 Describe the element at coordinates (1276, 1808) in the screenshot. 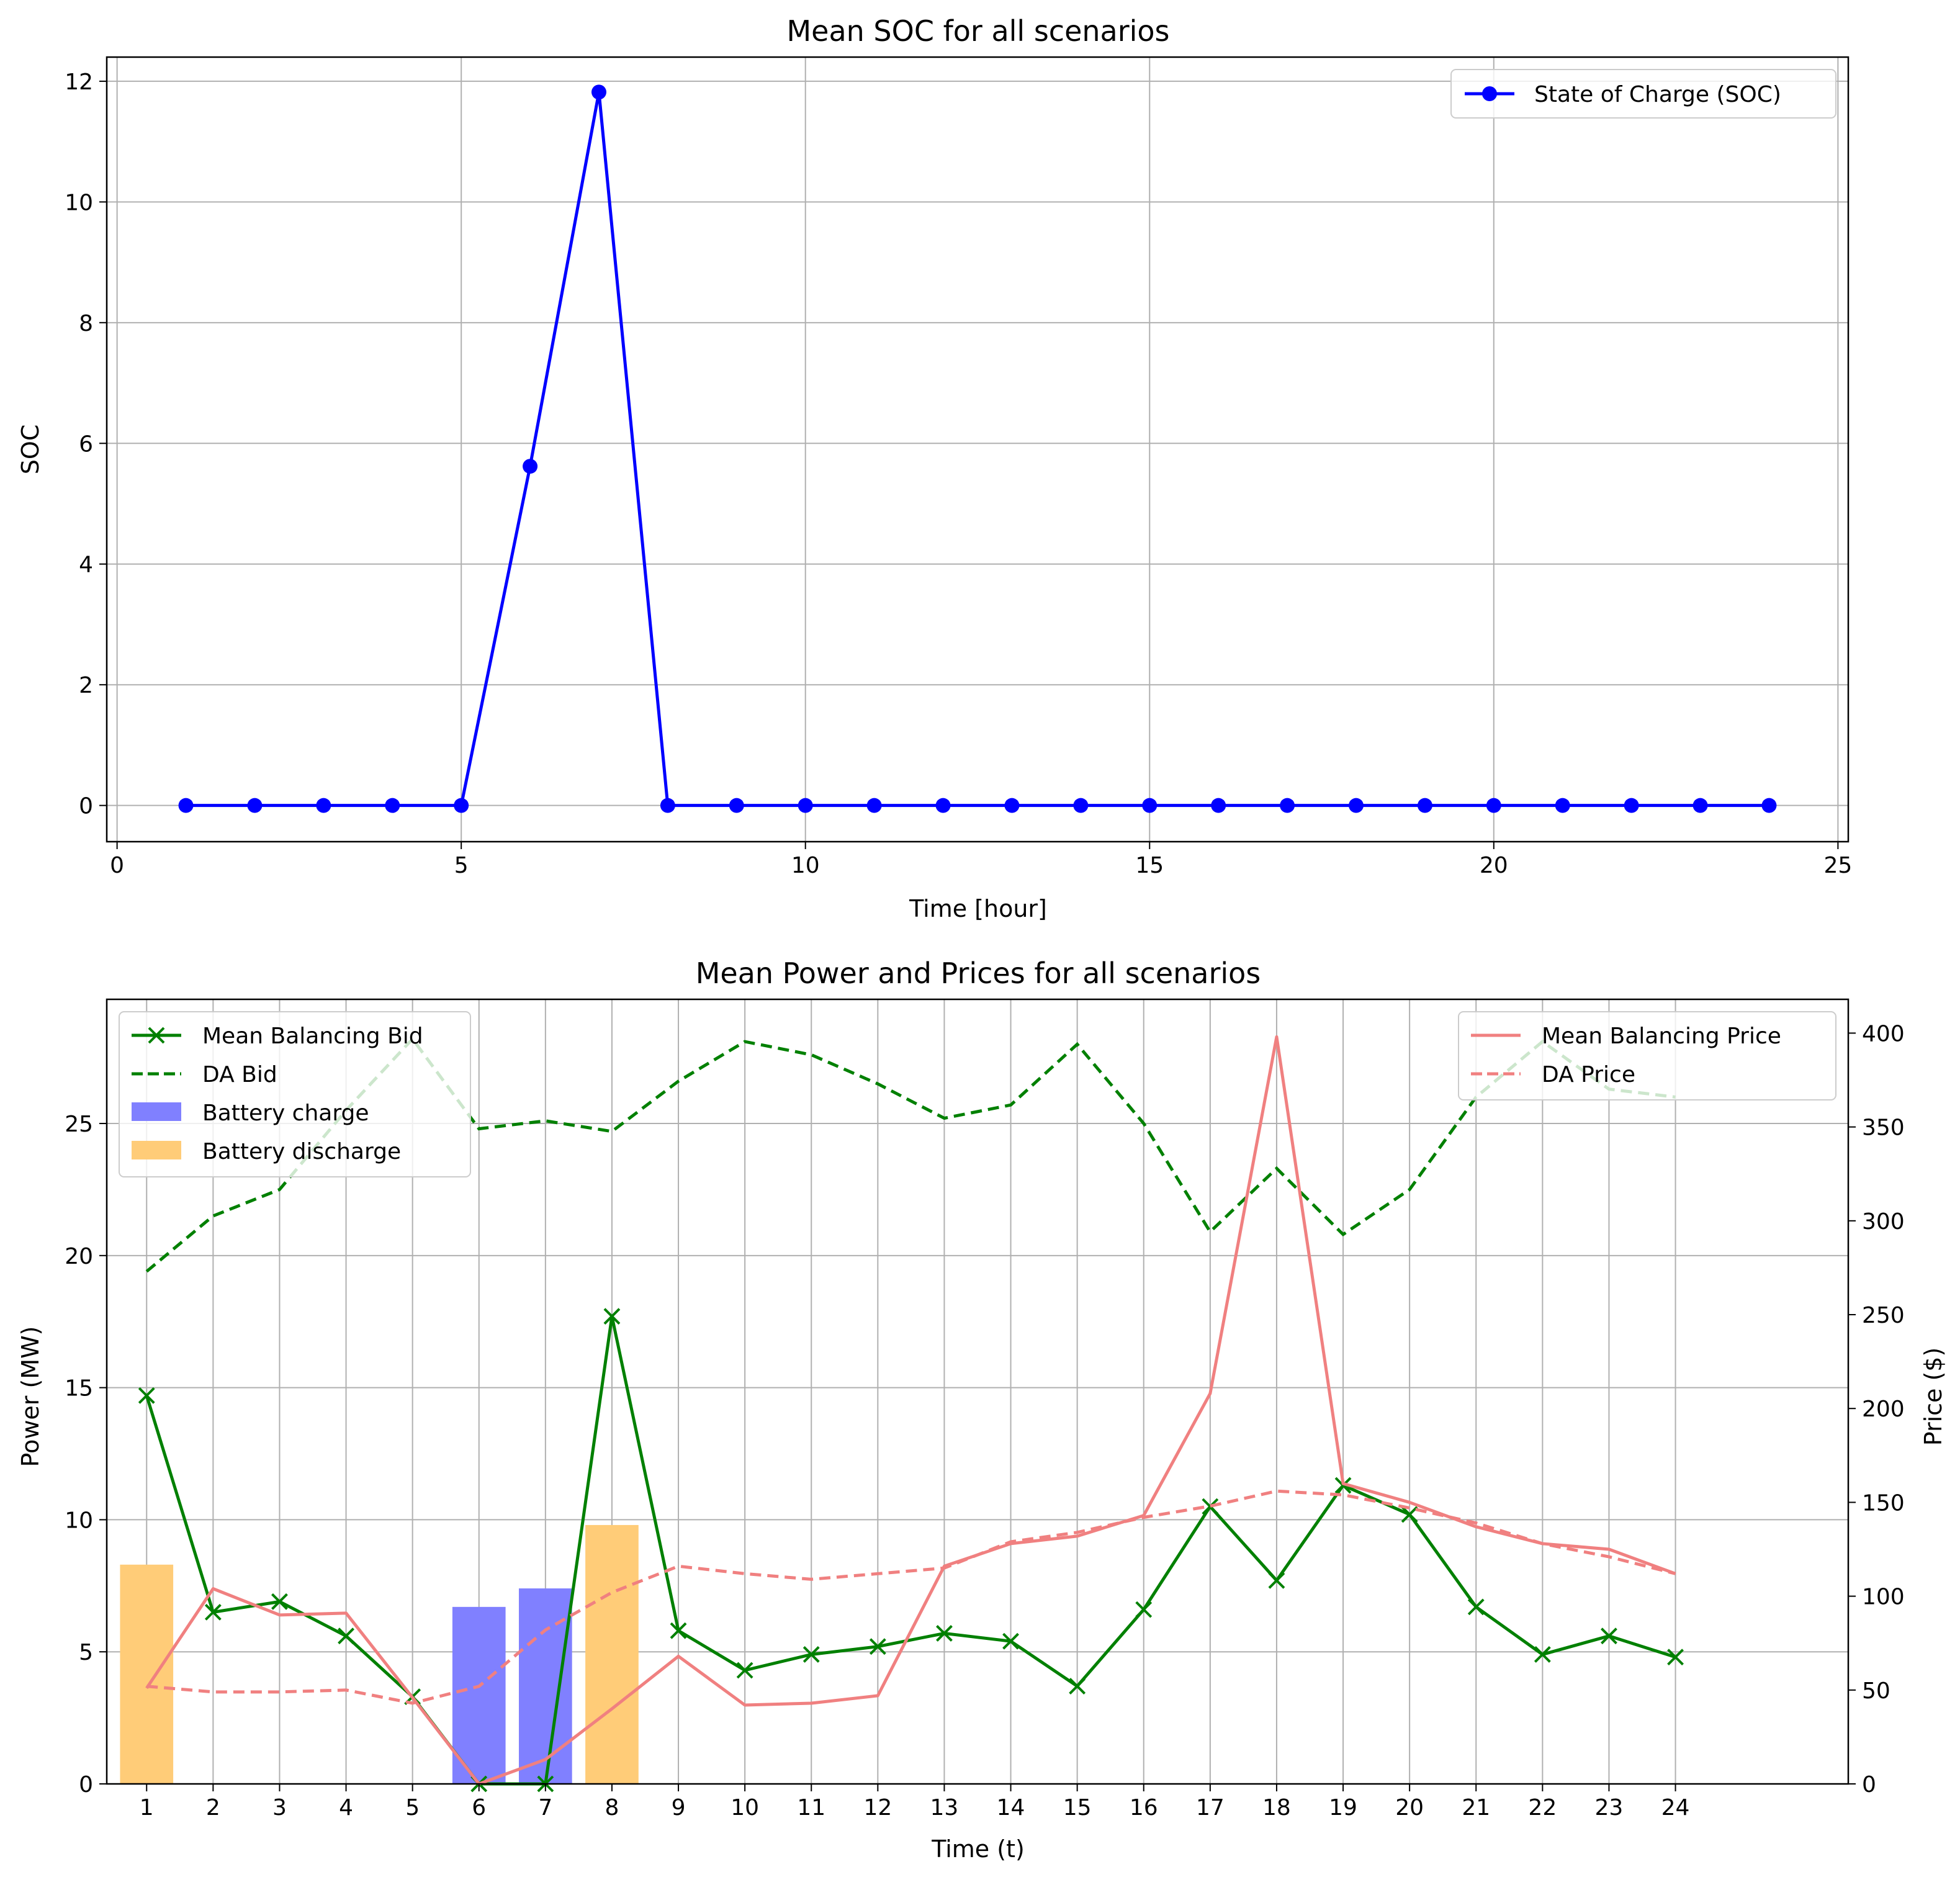

I see `power-x-tick-label: 18` at that location.